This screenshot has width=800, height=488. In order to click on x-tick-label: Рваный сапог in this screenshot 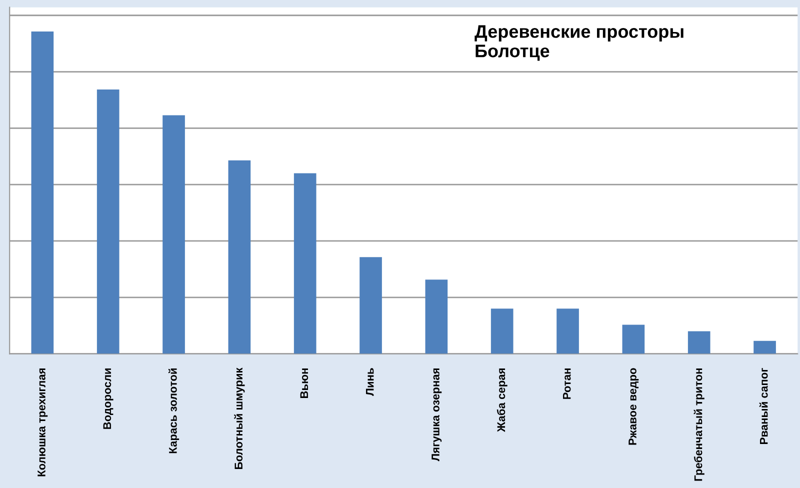, I will do `click(763, 406)`.